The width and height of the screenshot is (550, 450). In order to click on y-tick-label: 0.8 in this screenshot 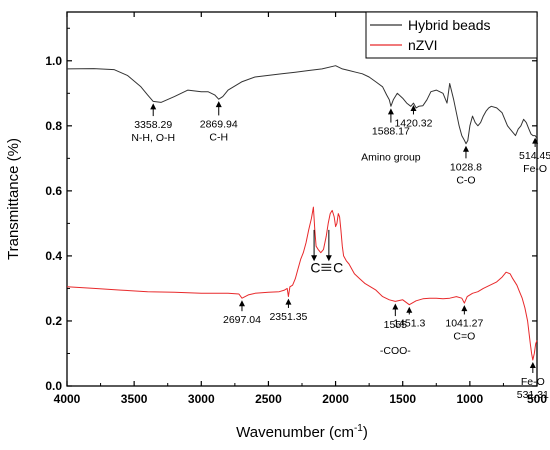, I will do `click(53, 126)`.